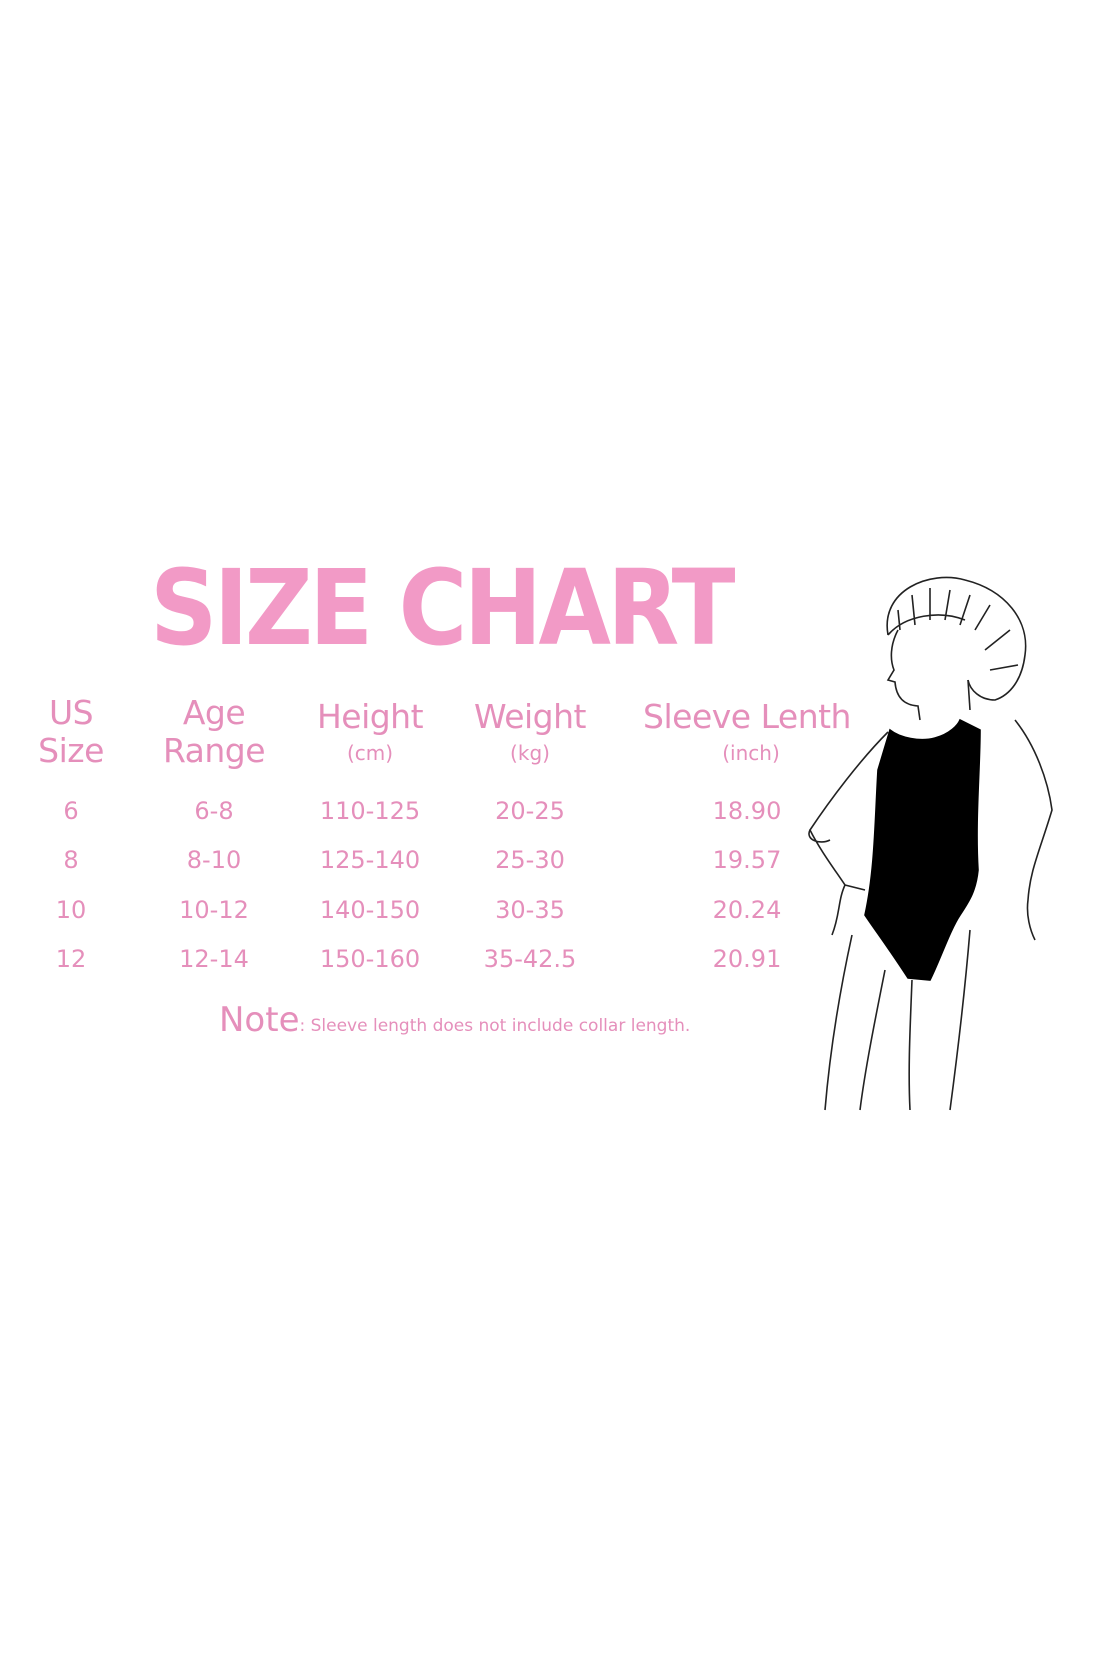  What do you see at coordinates (747, 959) in the screenshot?
I see `table-cell: 20.91` at bounding box center [747, 959].